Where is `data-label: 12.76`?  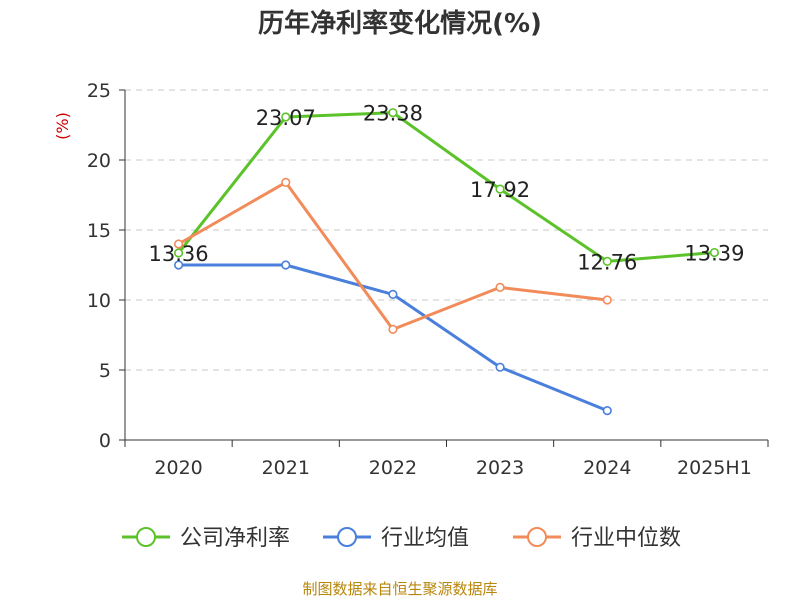
data-label: 12.76 is located at coordinates (607, 262).